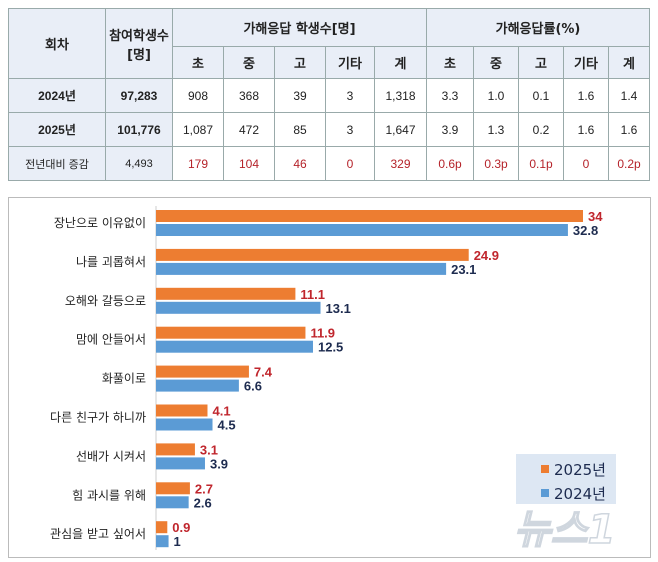  What do you see at coordinates (249, 163) in the screenshot?
I see `table-cell: 104` at bounding box center [249, 163].